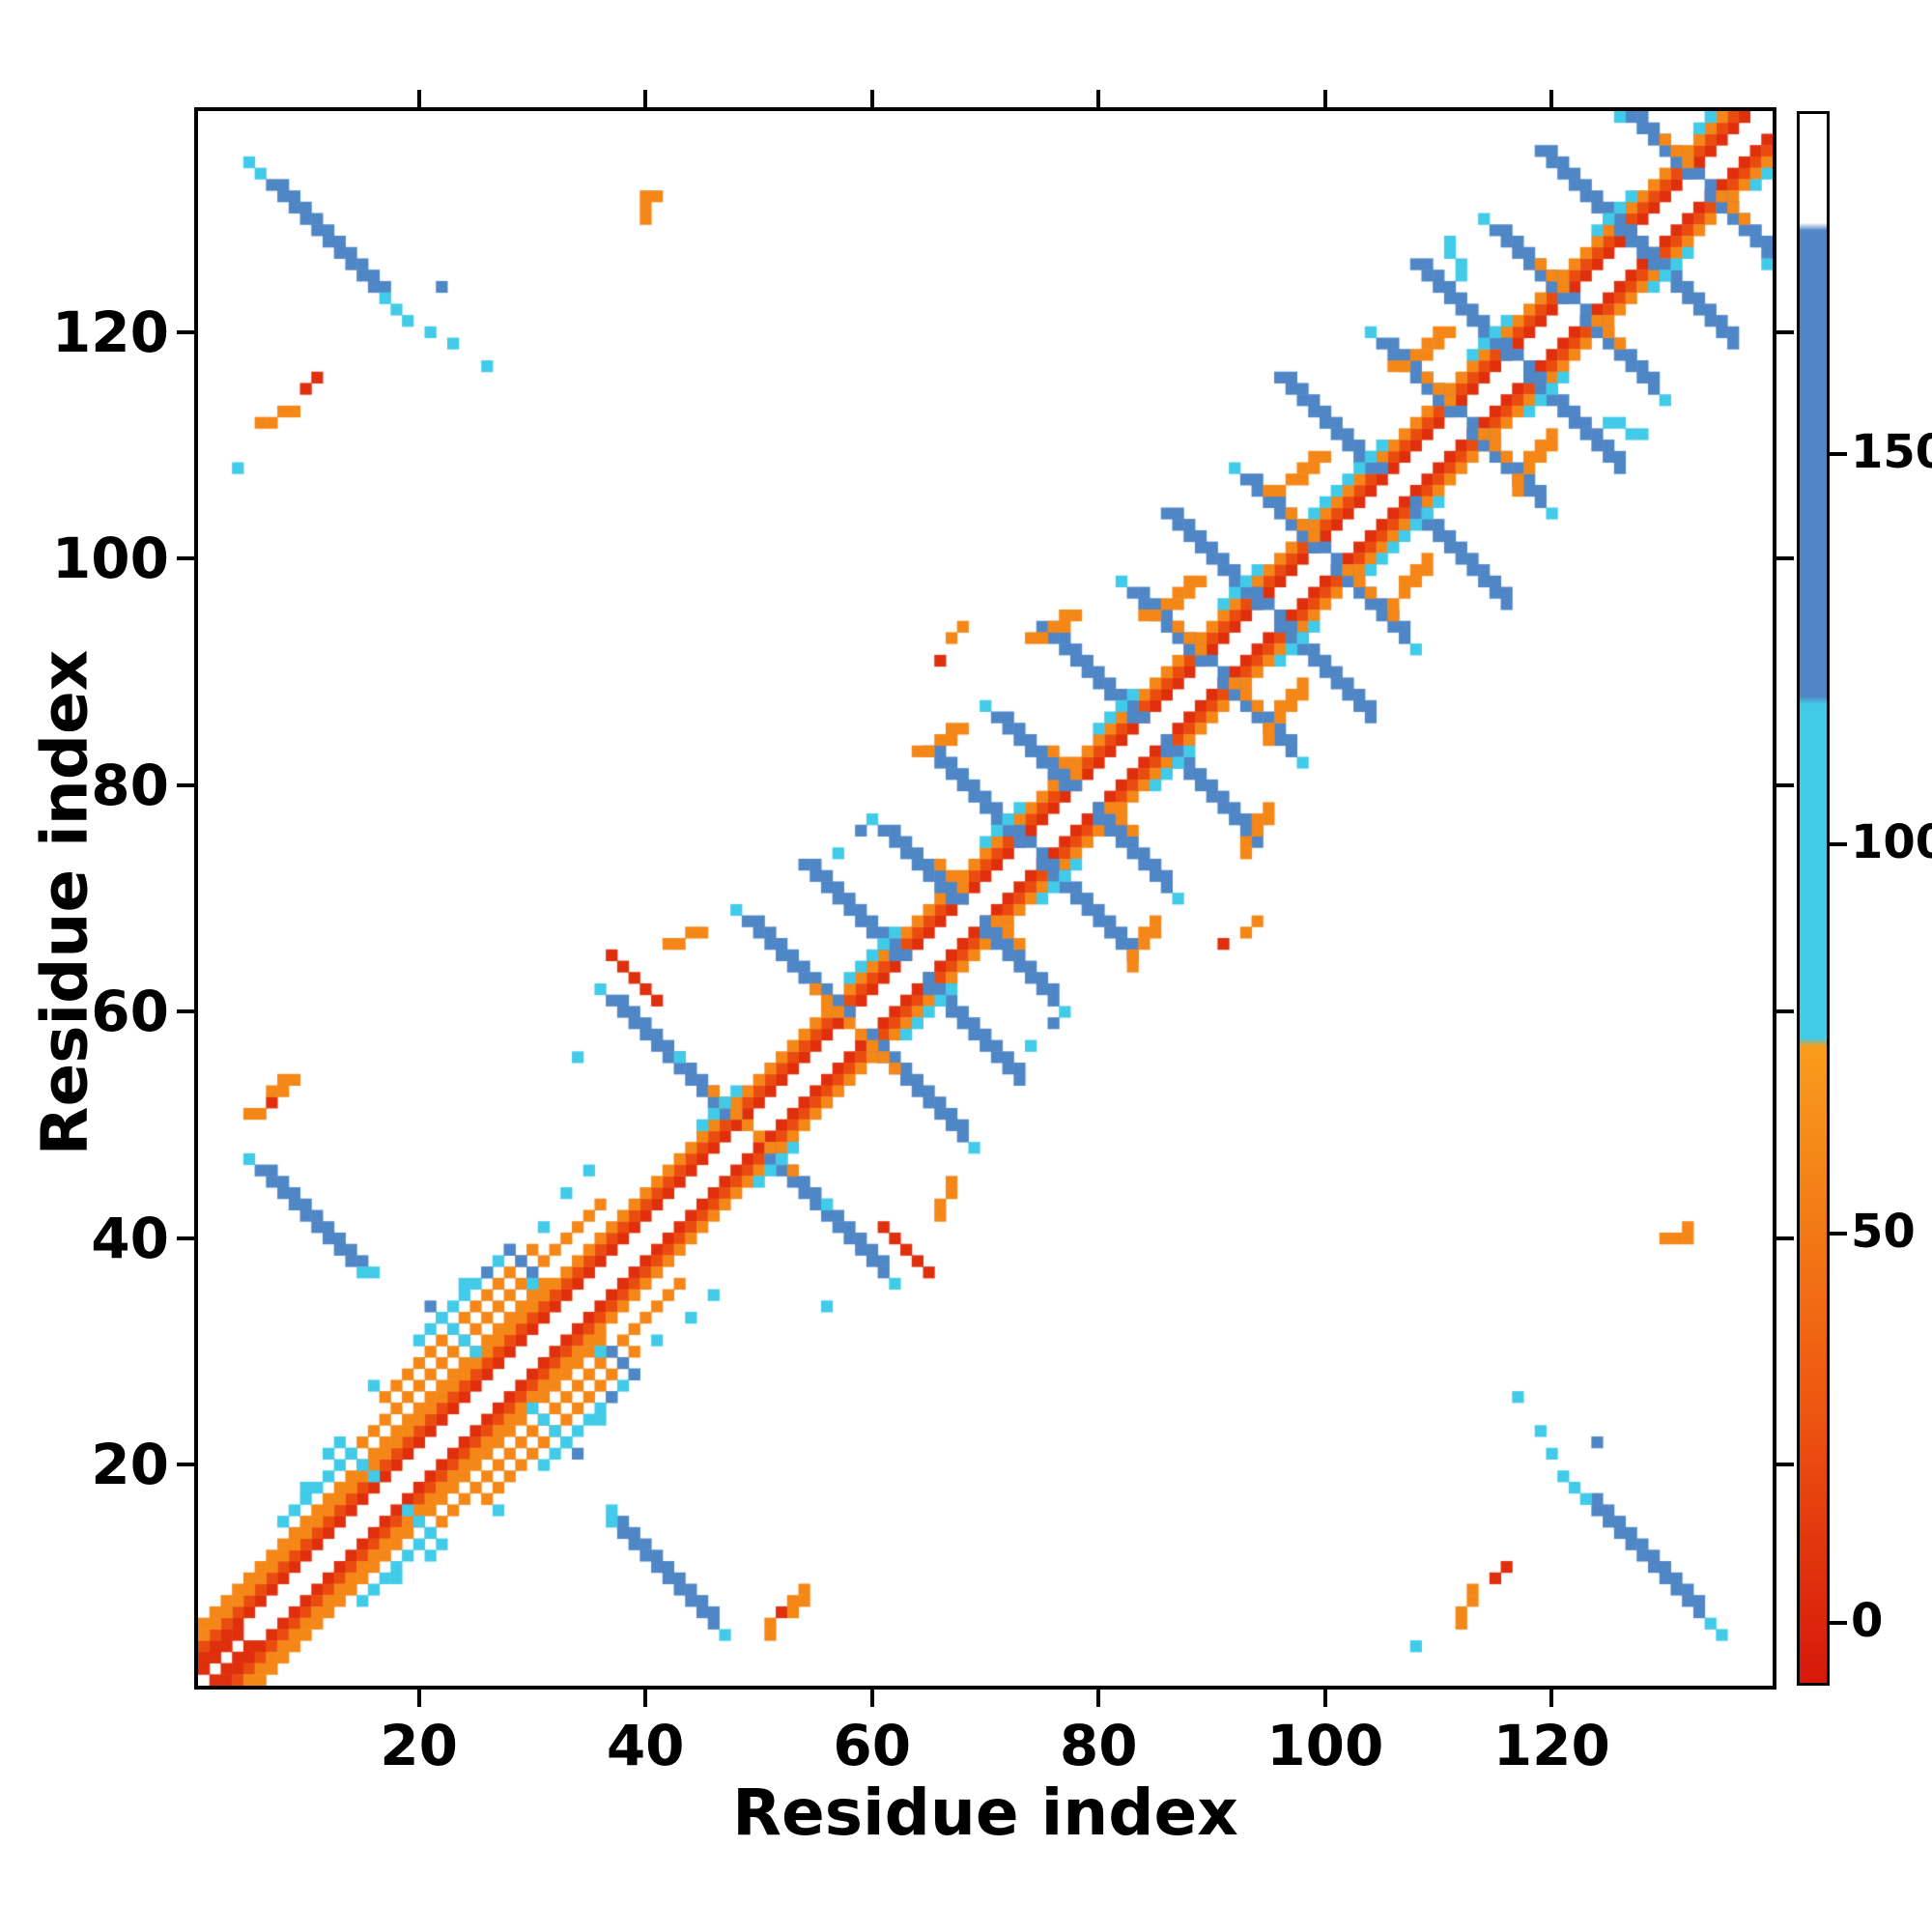  Describe the element at coordinates (985, 1813) in the screenshot. I see `x-axis-label: Residue index` at that location.